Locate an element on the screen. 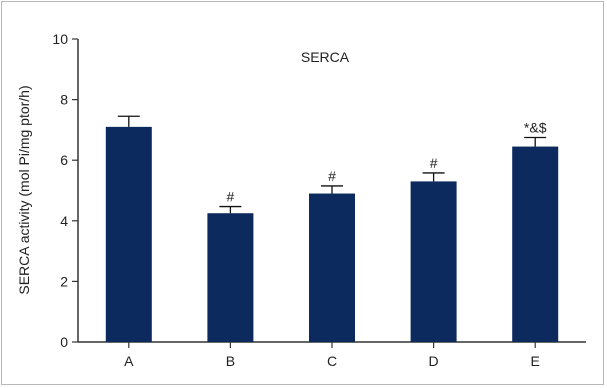 The image size is (607, 388). x-tick-label-A: A is located at coordinates (129, 361).